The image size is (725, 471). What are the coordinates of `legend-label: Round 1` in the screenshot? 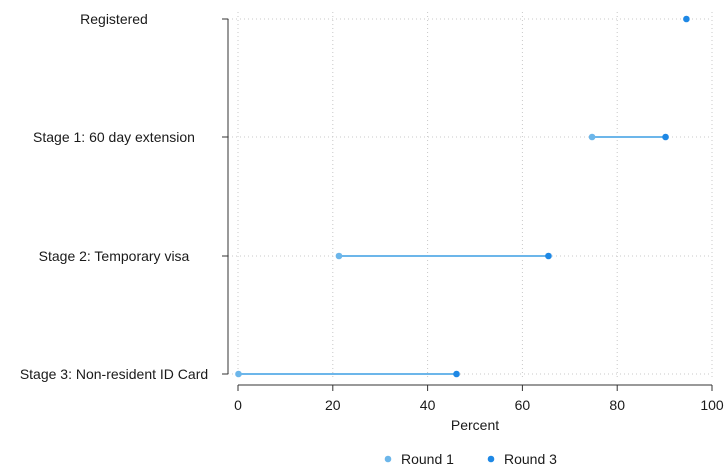 It's located at (427, 459).